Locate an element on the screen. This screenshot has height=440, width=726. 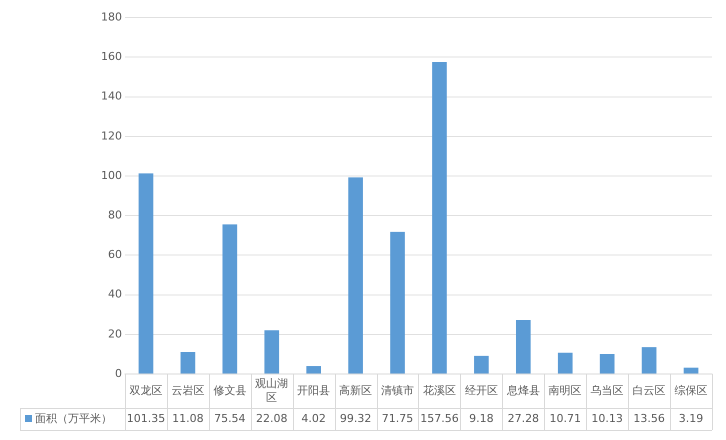
data-label: 99.32 is located at coordinates (356, 418).